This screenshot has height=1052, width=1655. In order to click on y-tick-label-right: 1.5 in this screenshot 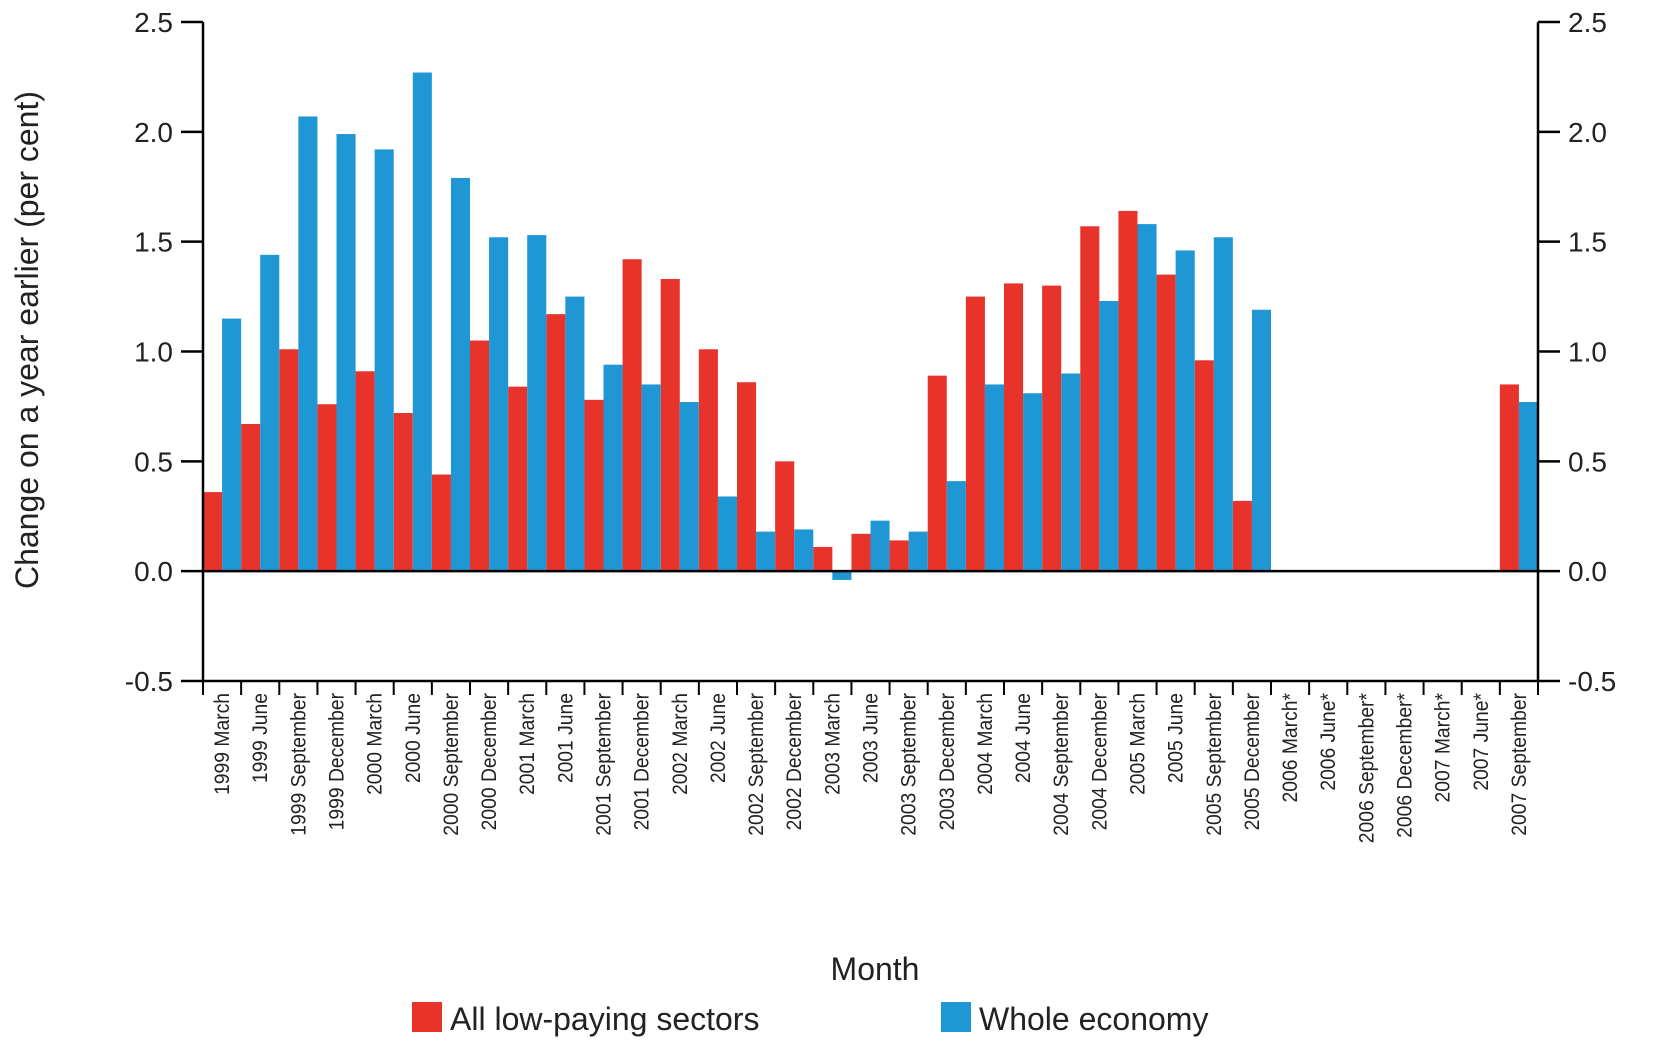, I will do `click(1587, 242)`.